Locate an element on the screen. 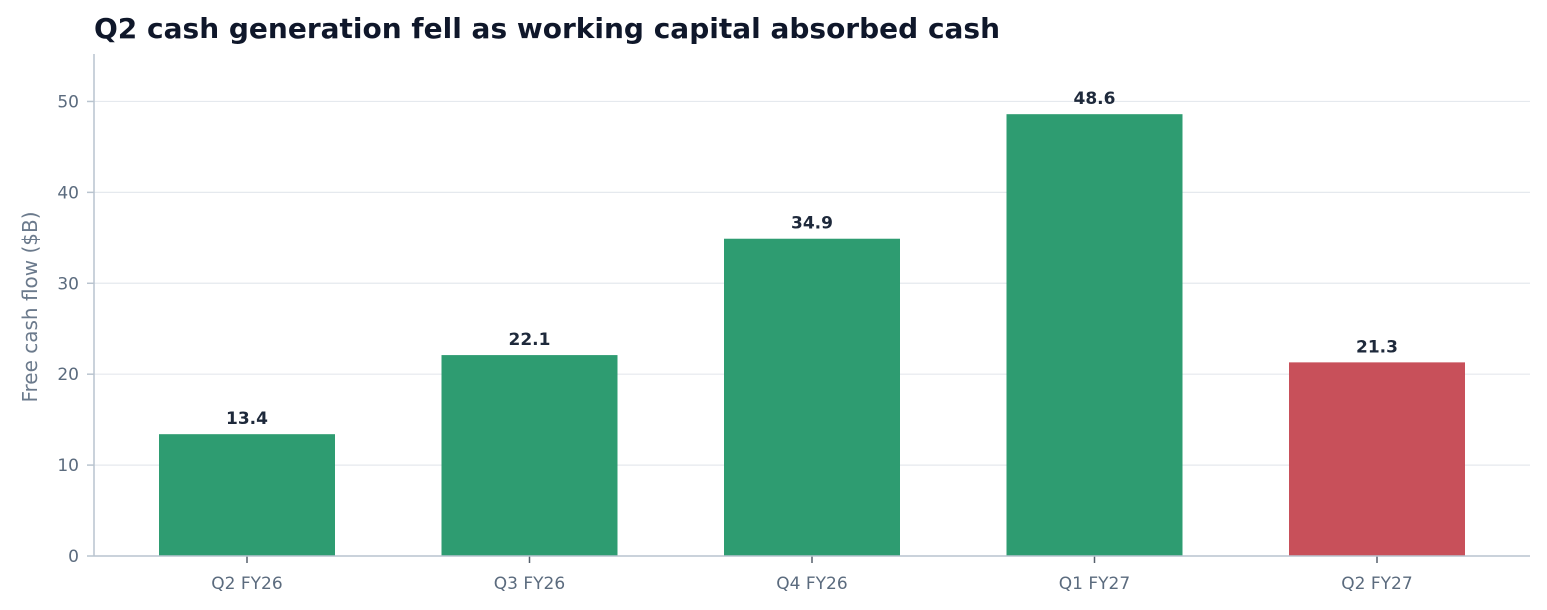  data-label: 22.1 is located at coordinates (530, 340).